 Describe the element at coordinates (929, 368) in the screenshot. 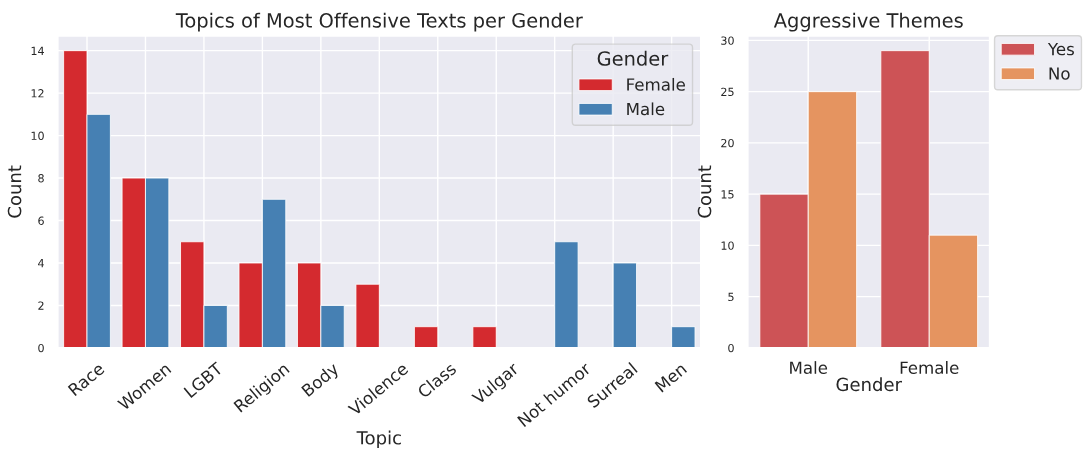

I see `x-tick-label: Female` at that location.